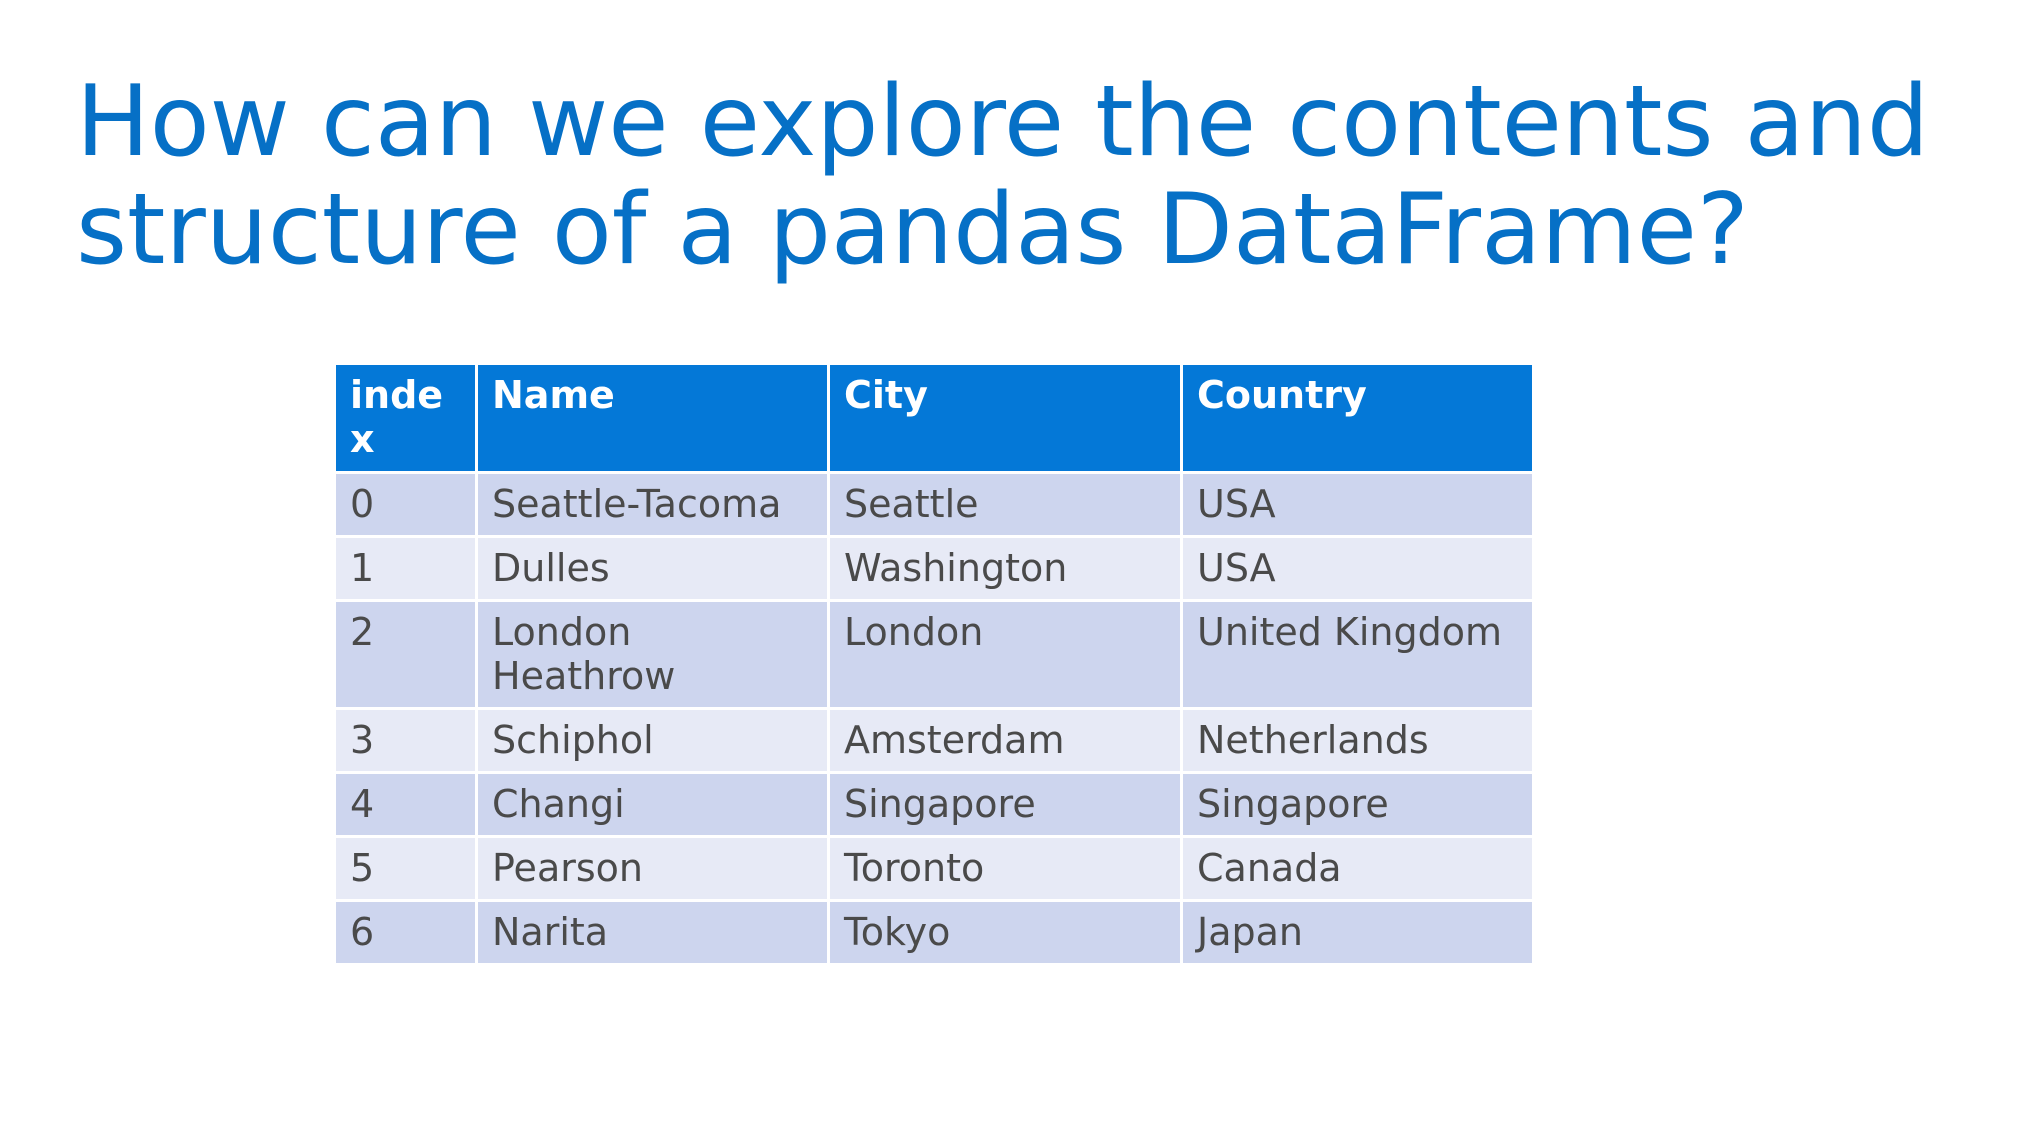 This screenshot has height=1147, width=2040. I want to click on cell-name: London Heathrow, so click(652, 654).